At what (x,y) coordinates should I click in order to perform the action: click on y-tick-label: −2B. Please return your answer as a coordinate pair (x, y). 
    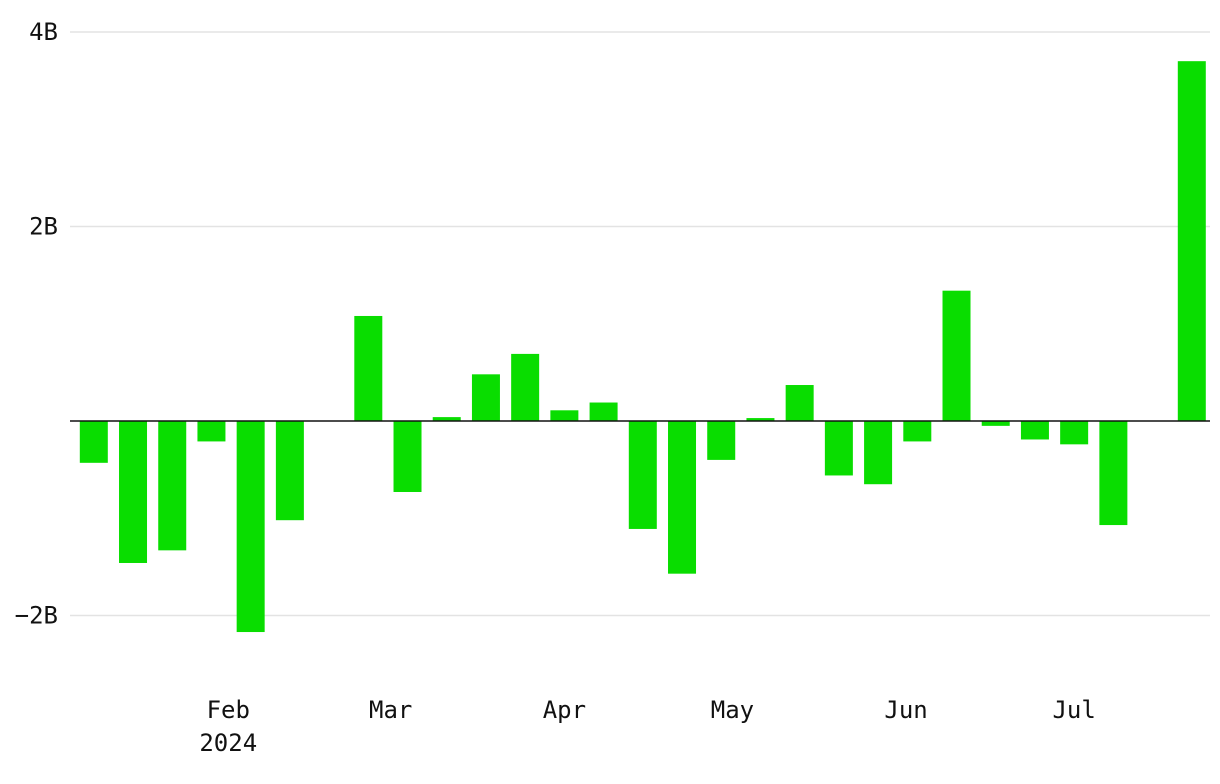
    Looking at the image, I should click on (36, 616).